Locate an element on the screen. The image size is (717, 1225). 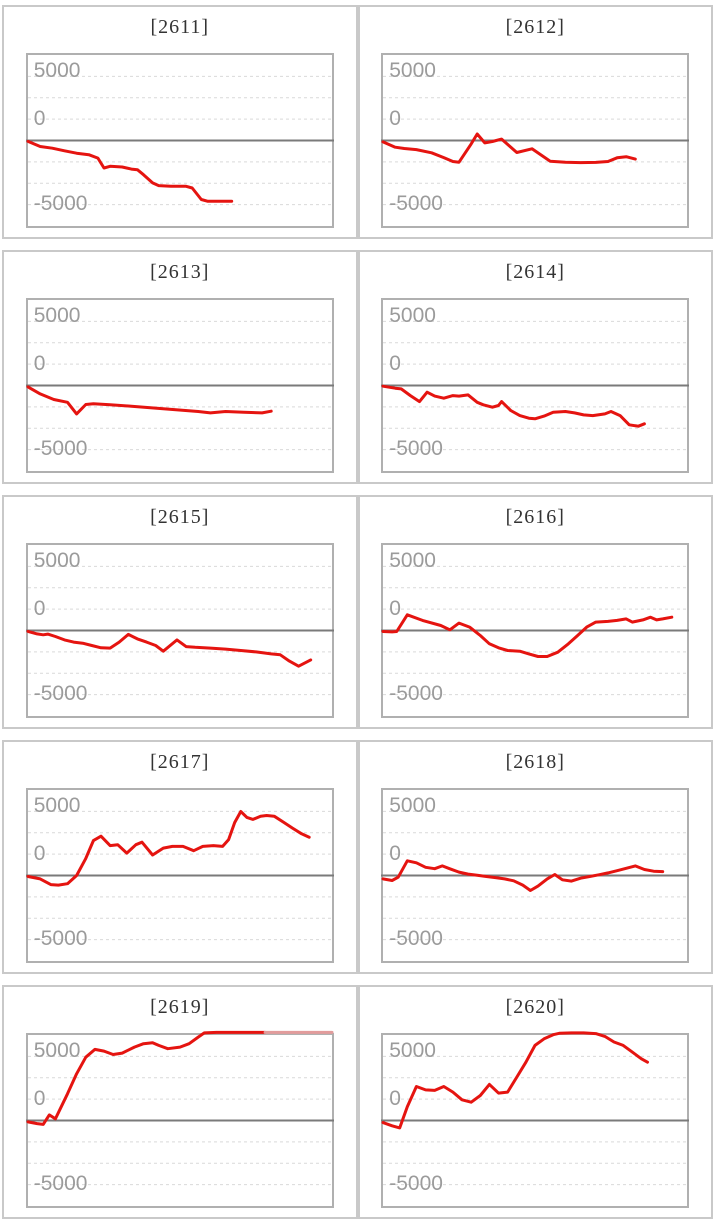
chart-title: [2617] is located at coordinates (180, 762).